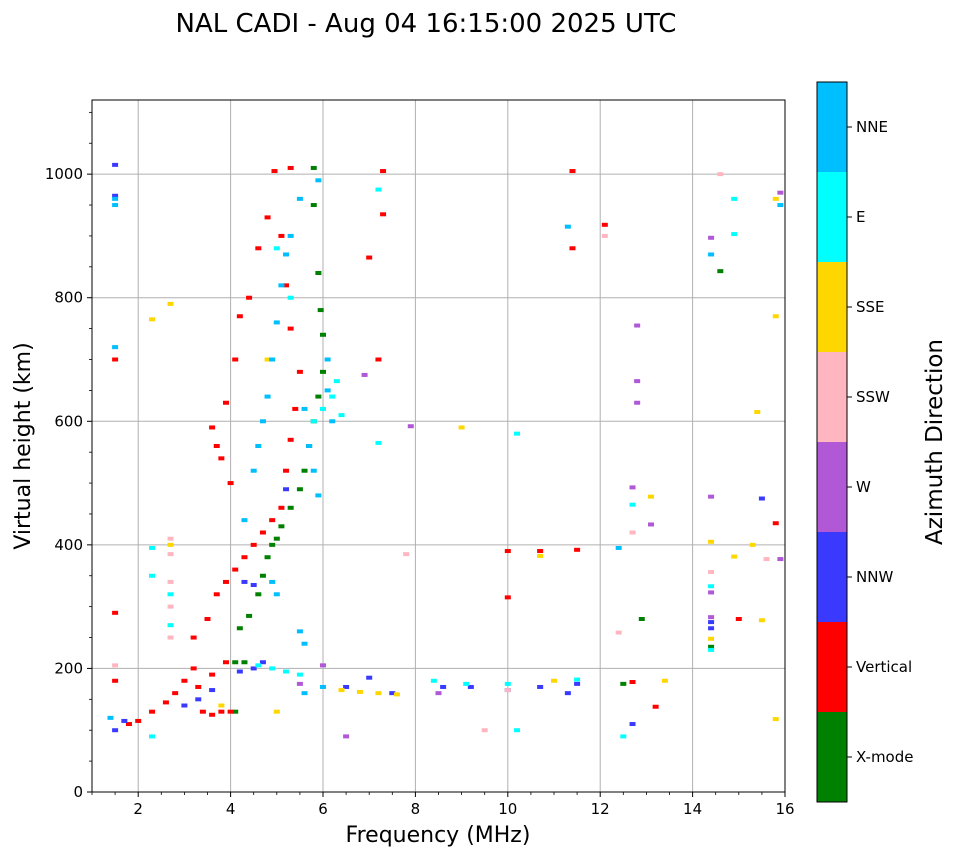  What do you see at coordinates (68, 421) in the screenshot?
I see `y-tick-label: 600` at bounding box center [68, 421].